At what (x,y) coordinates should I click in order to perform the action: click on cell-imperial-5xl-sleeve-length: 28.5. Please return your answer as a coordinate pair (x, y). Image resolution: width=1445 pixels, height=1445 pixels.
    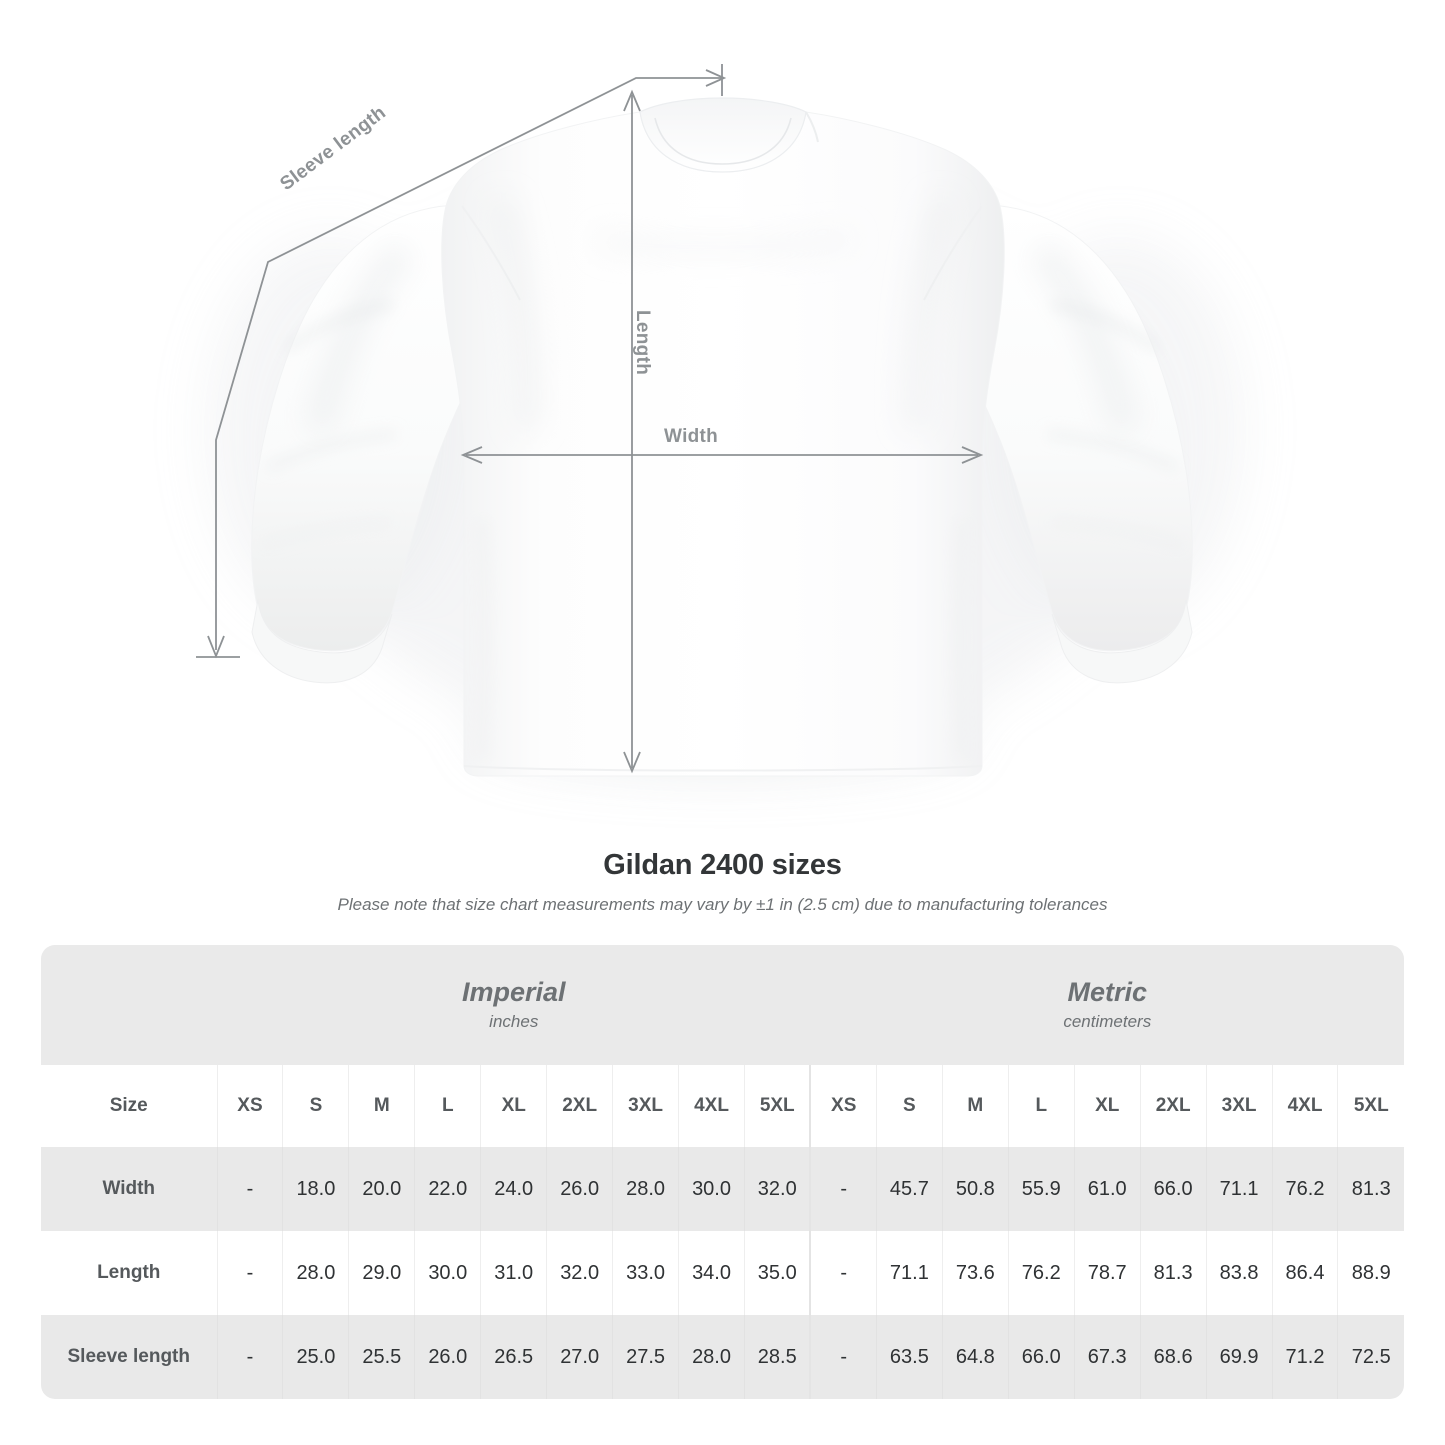
    Looking at the image, I should click on (777, 1357).